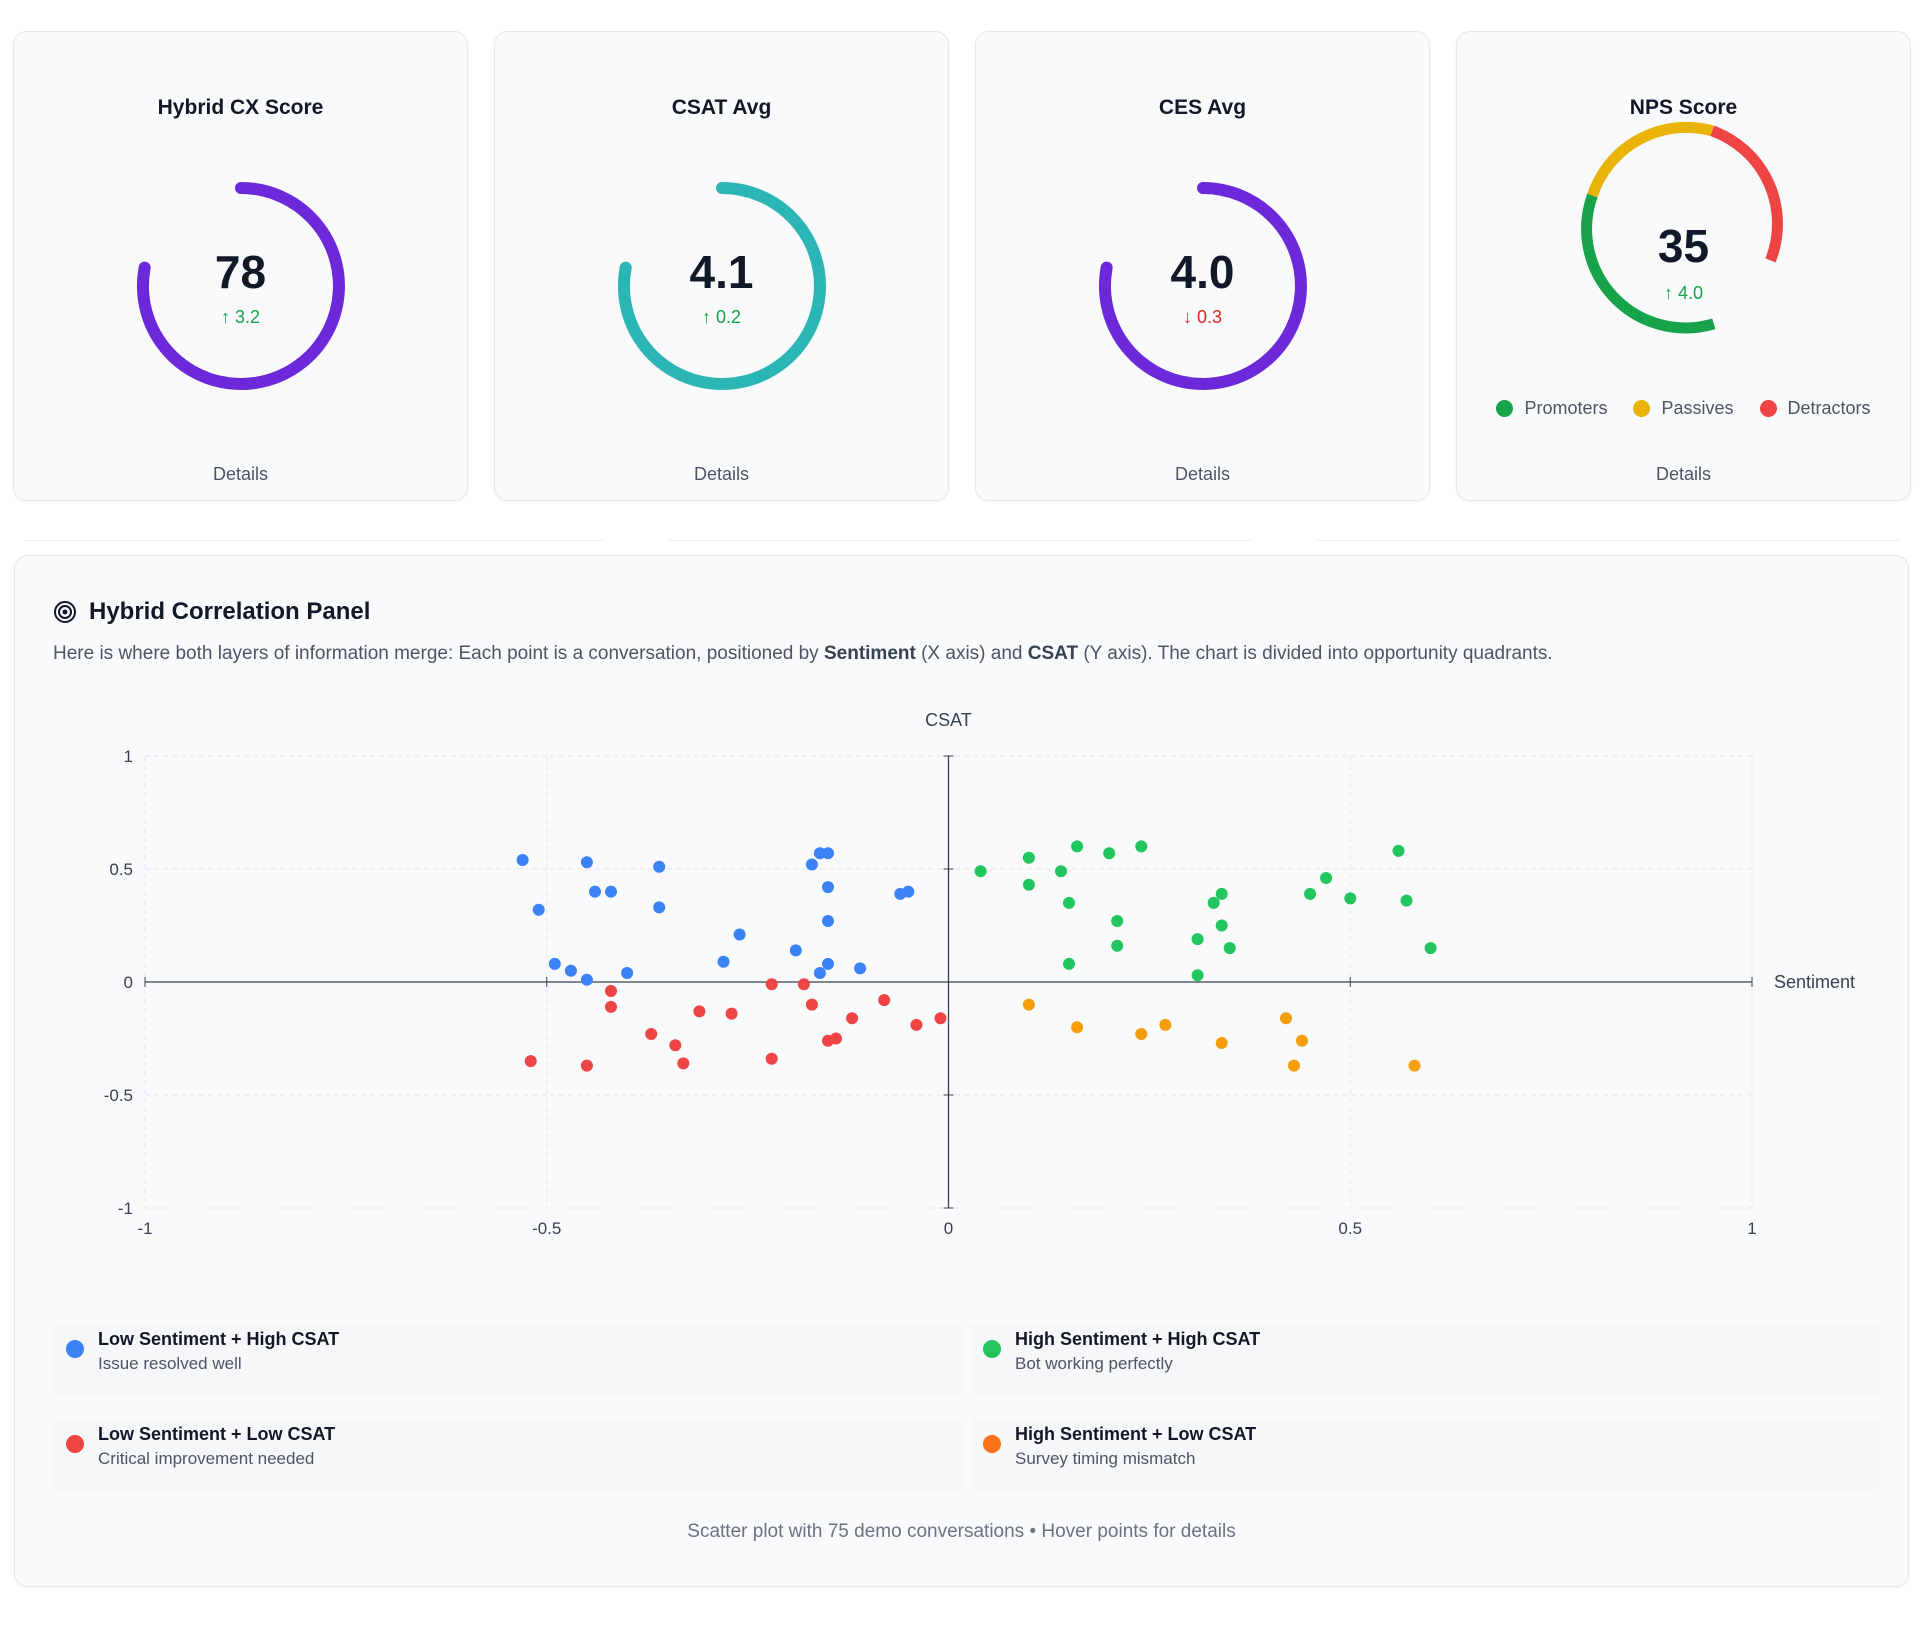  I want to click on panel-title: Hybrid Correlation Panel, so click(211, 612).